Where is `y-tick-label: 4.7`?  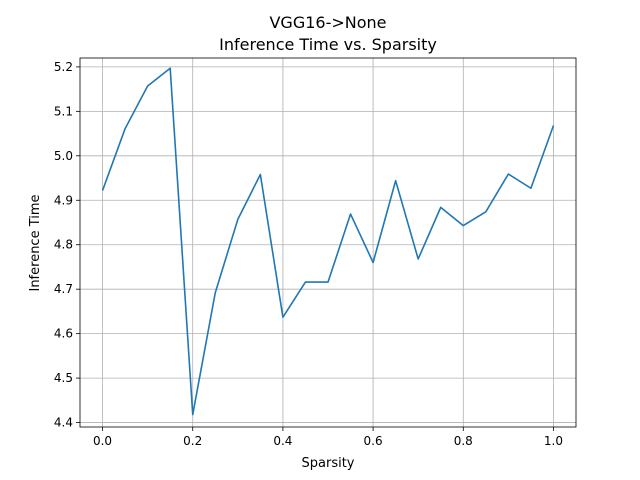
y-tick-label: 4.7 is located at coordinates (63, 289).